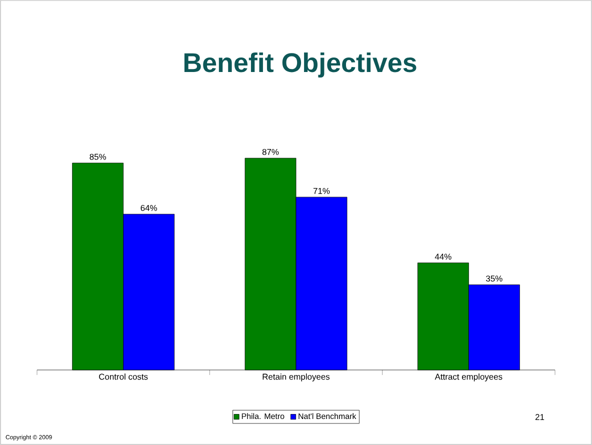 This screenshot has width=592, height=445. Describe the element at coordinates (443, 257) in the screenshot. I see `data-label: 44%` at that location.